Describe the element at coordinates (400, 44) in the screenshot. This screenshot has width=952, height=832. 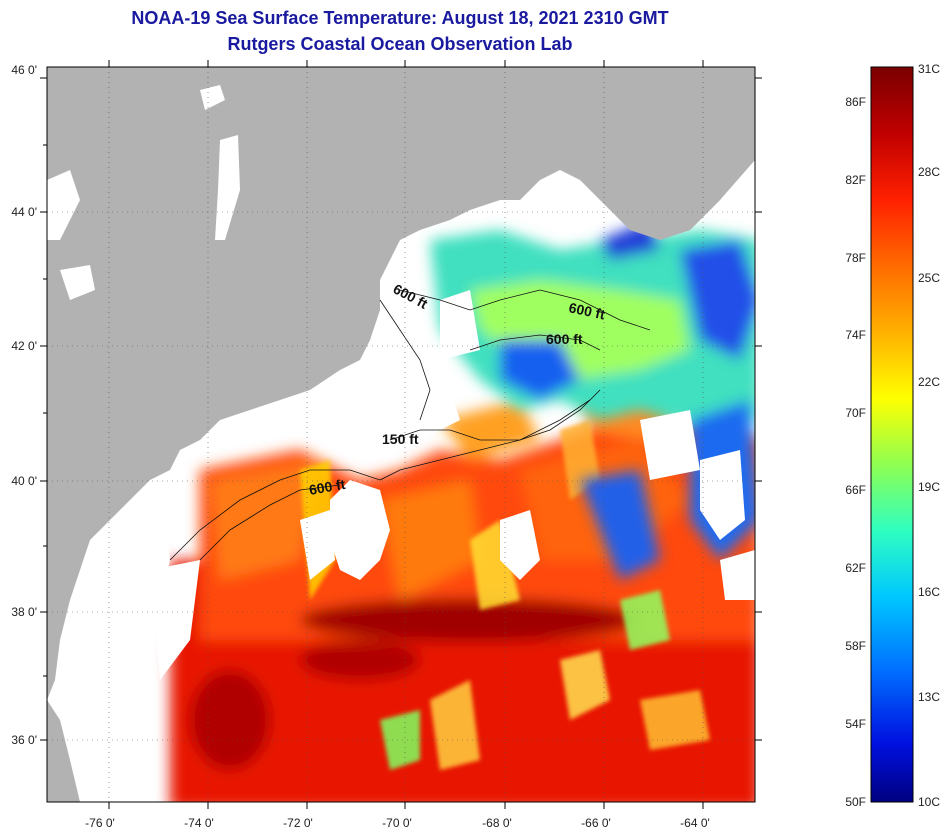
I see `page-subtitle: Rutgers Coastal Ocean Observation Lab` at that location.